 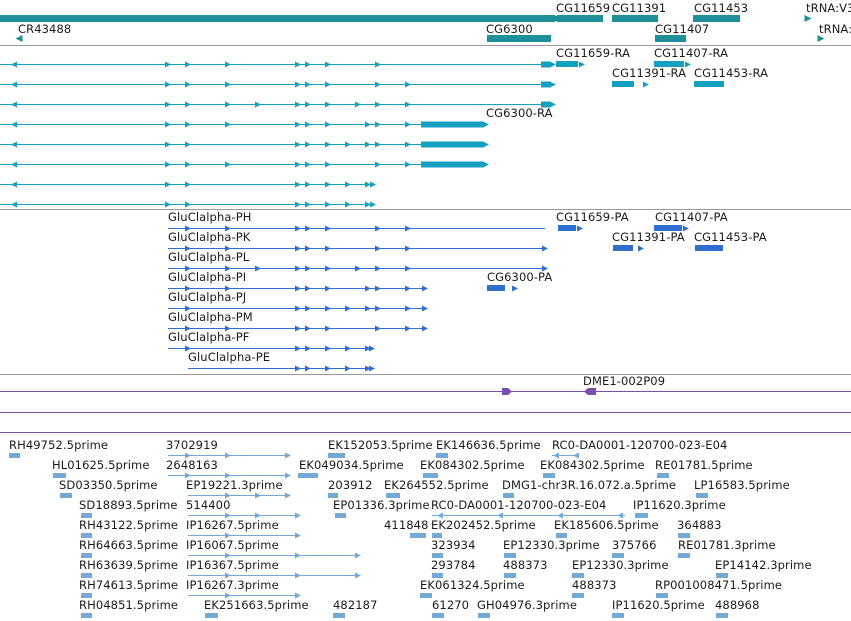 What do you see at coordinates (719, 585) in the screenshot?
I see `est-label: RP001008471.5prime` at bounding box center [719, 585].